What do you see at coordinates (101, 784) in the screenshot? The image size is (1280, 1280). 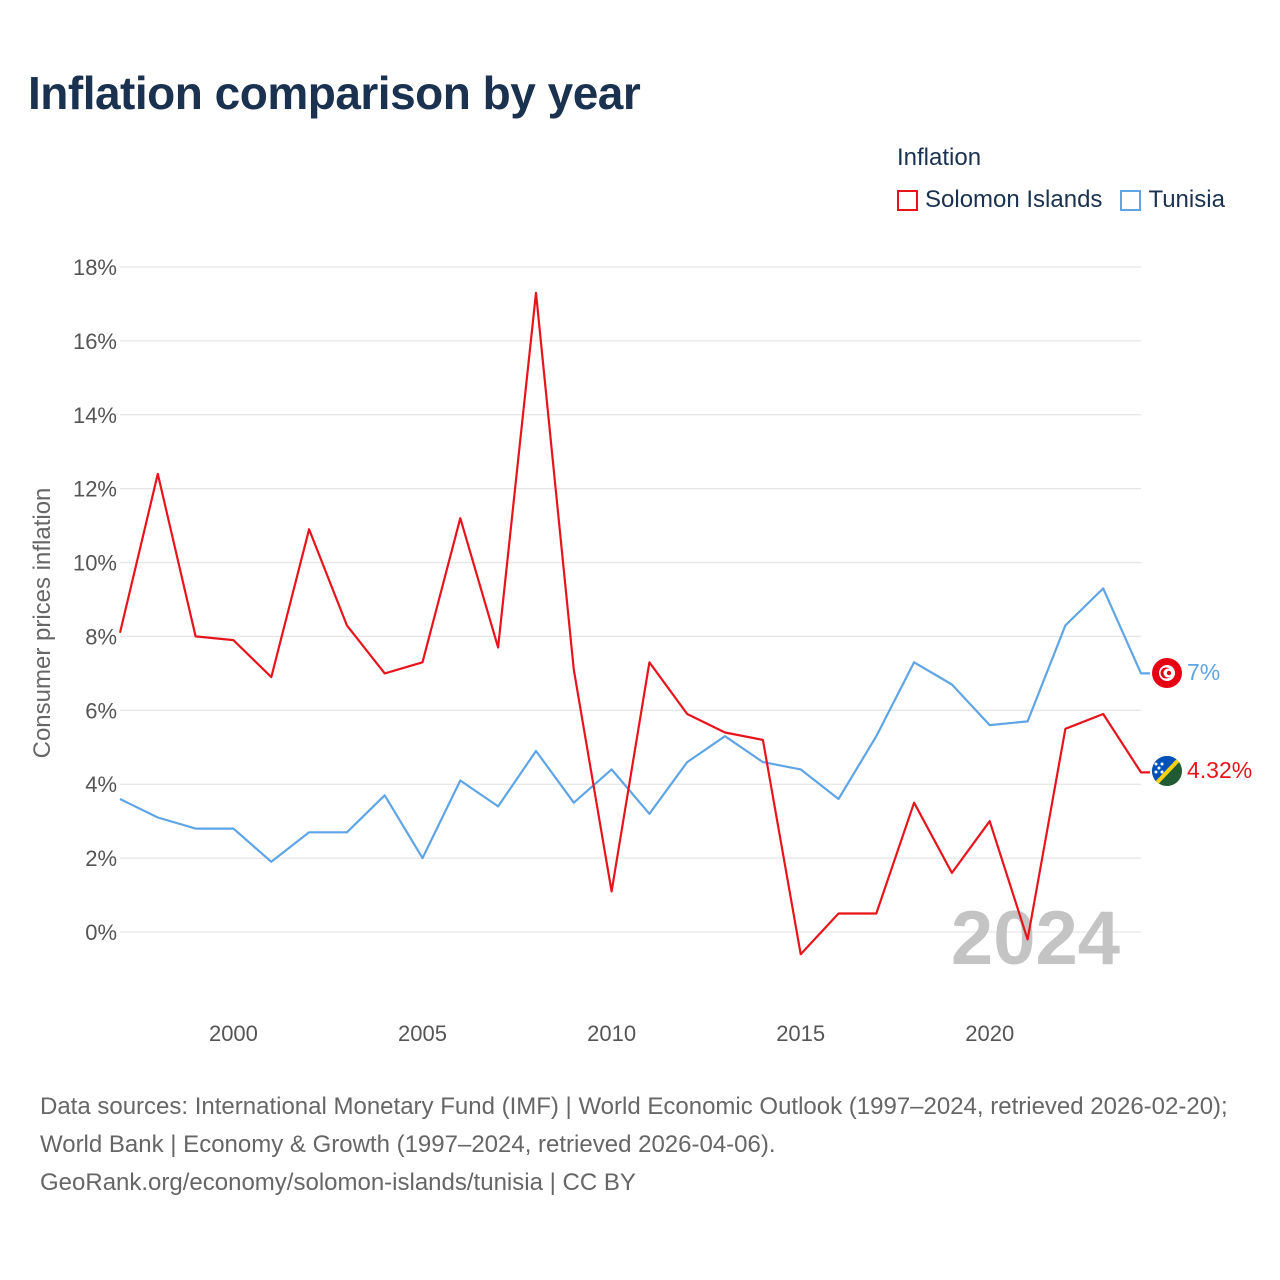 I see `y-tick-label: 4%` at bounding box center [101, 784].